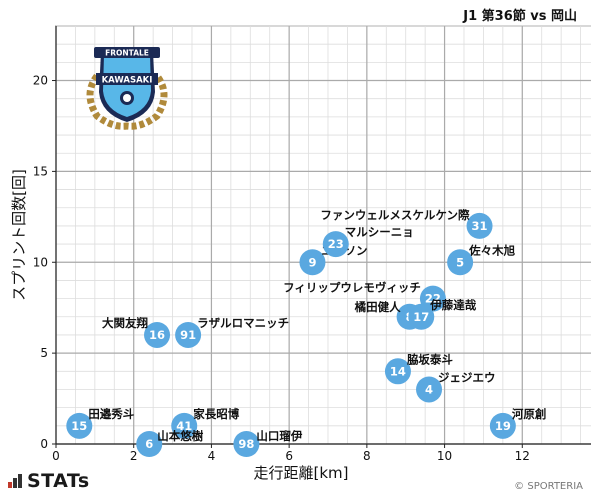 The image size is (591, 496). What do you see at coordinates (127, 88) in the screenshot?
I see `kawasaki-frontale-emblem: FRONTALE KAWASAKI` at bounding box center [127, 88].